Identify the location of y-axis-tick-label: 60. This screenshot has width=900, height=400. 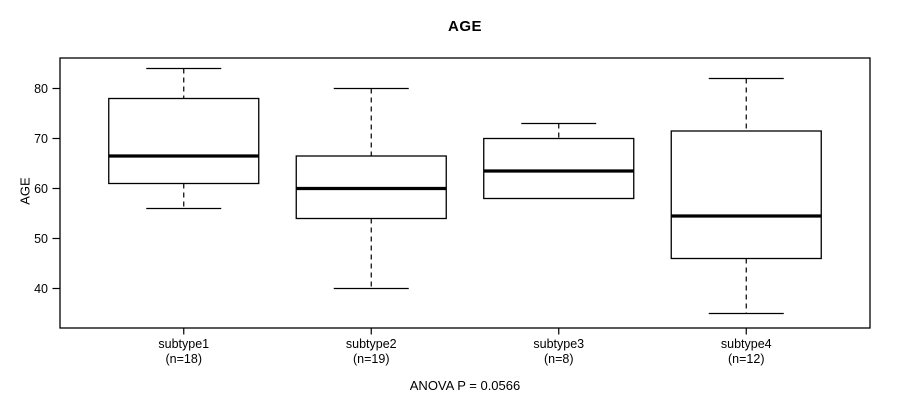
(41, 189).